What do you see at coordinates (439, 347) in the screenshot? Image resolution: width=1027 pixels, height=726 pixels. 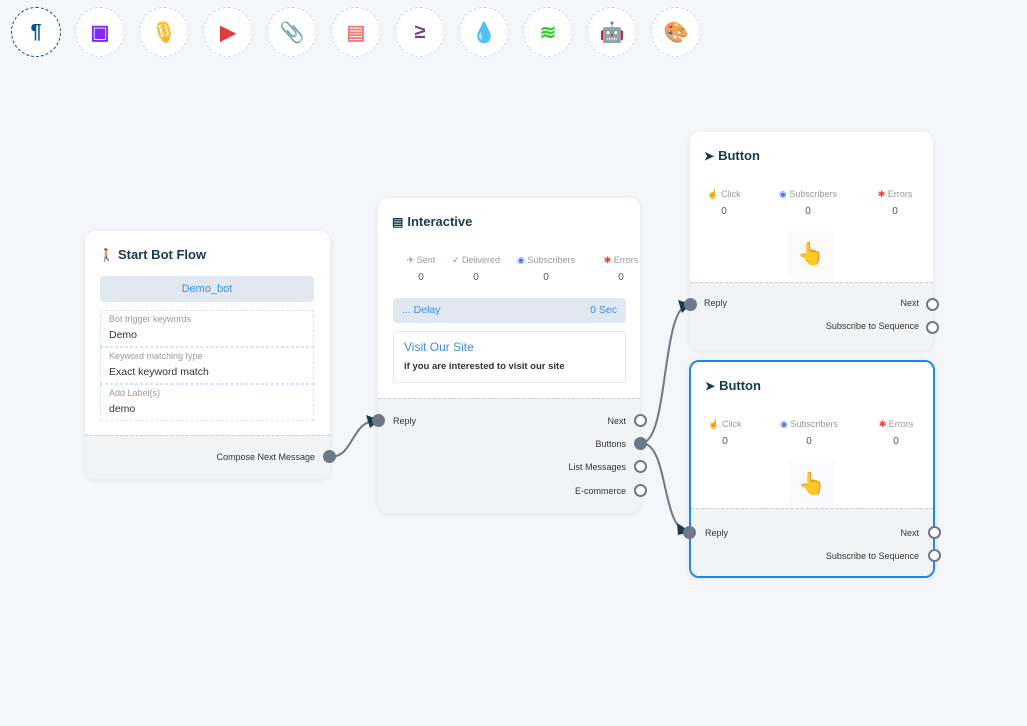 I see `card-title: Visit Our Site` at bounding box center [439, 347].